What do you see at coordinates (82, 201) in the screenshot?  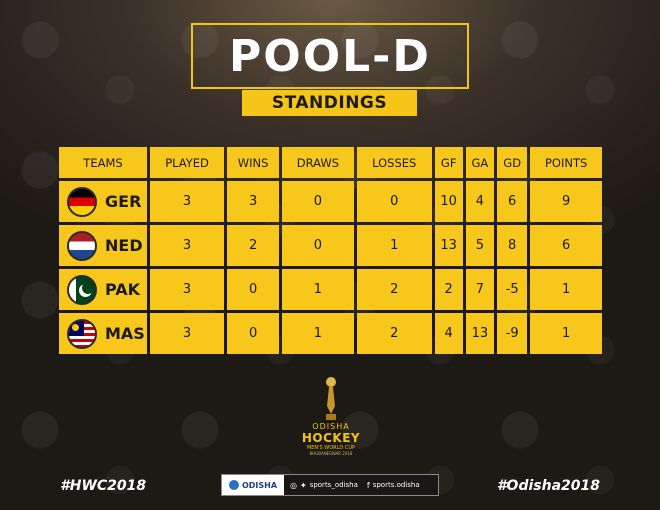 I see `germany-flag-icon` at bounding box center [82, 201].